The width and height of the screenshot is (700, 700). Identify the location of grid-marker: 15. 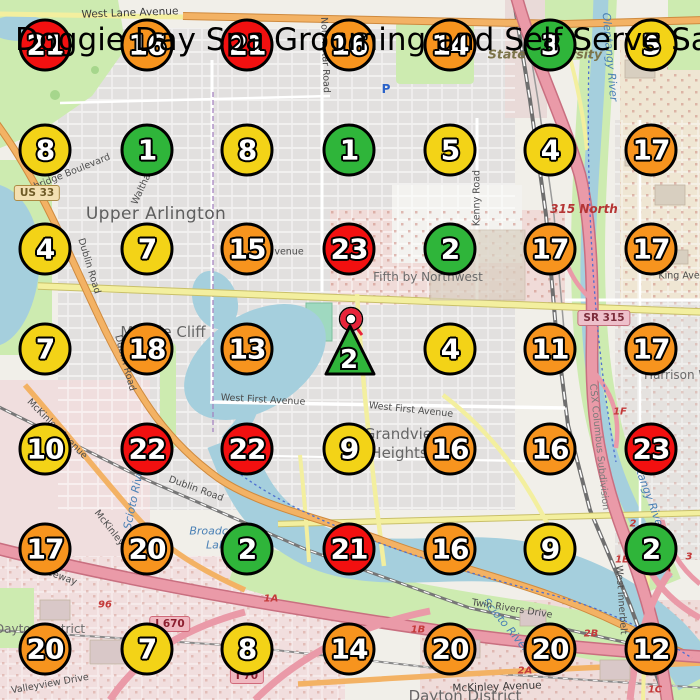
(247, 249).